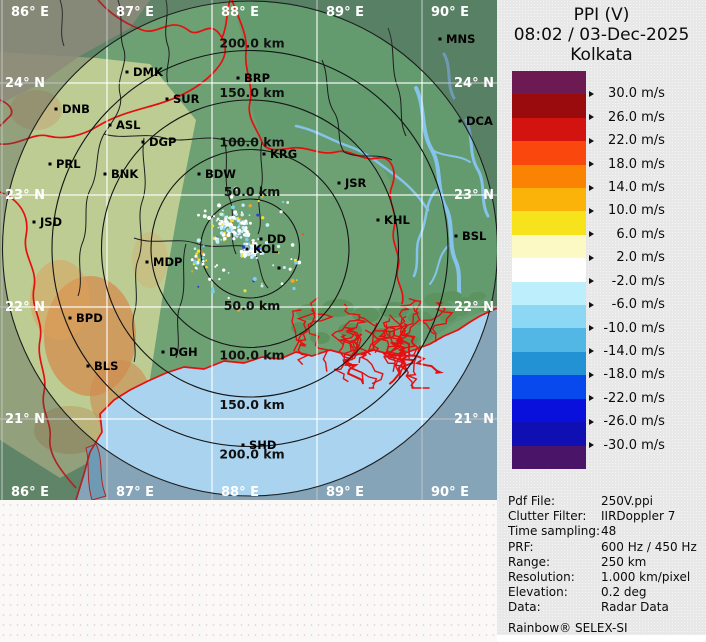  I want to click on legend-value: 10.0, so click(622, 211).